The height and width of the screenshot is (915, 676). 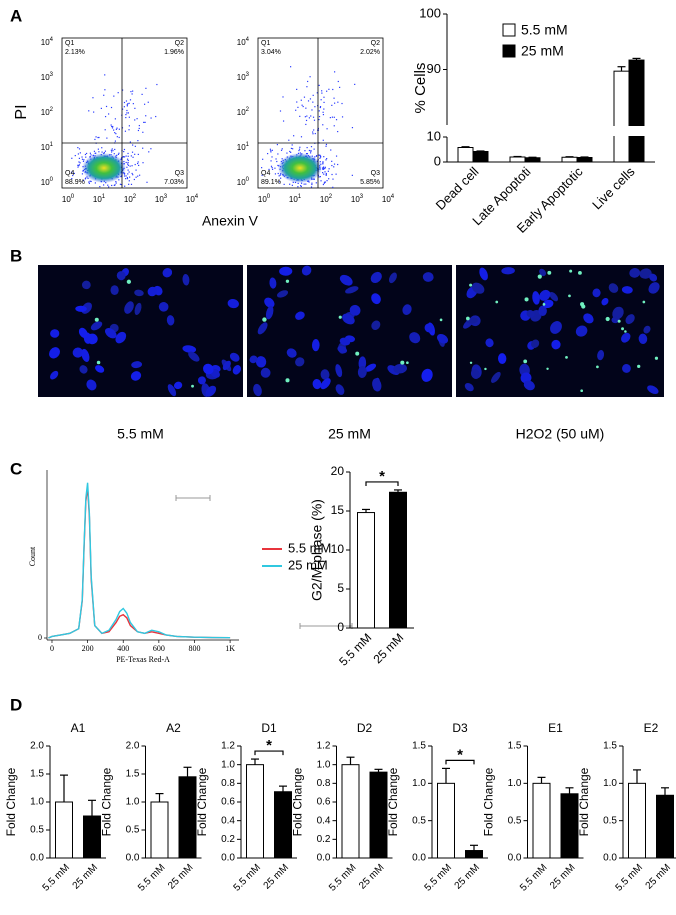 I want to click on y-tick-label: 0.0, so click(x=37, y=858).